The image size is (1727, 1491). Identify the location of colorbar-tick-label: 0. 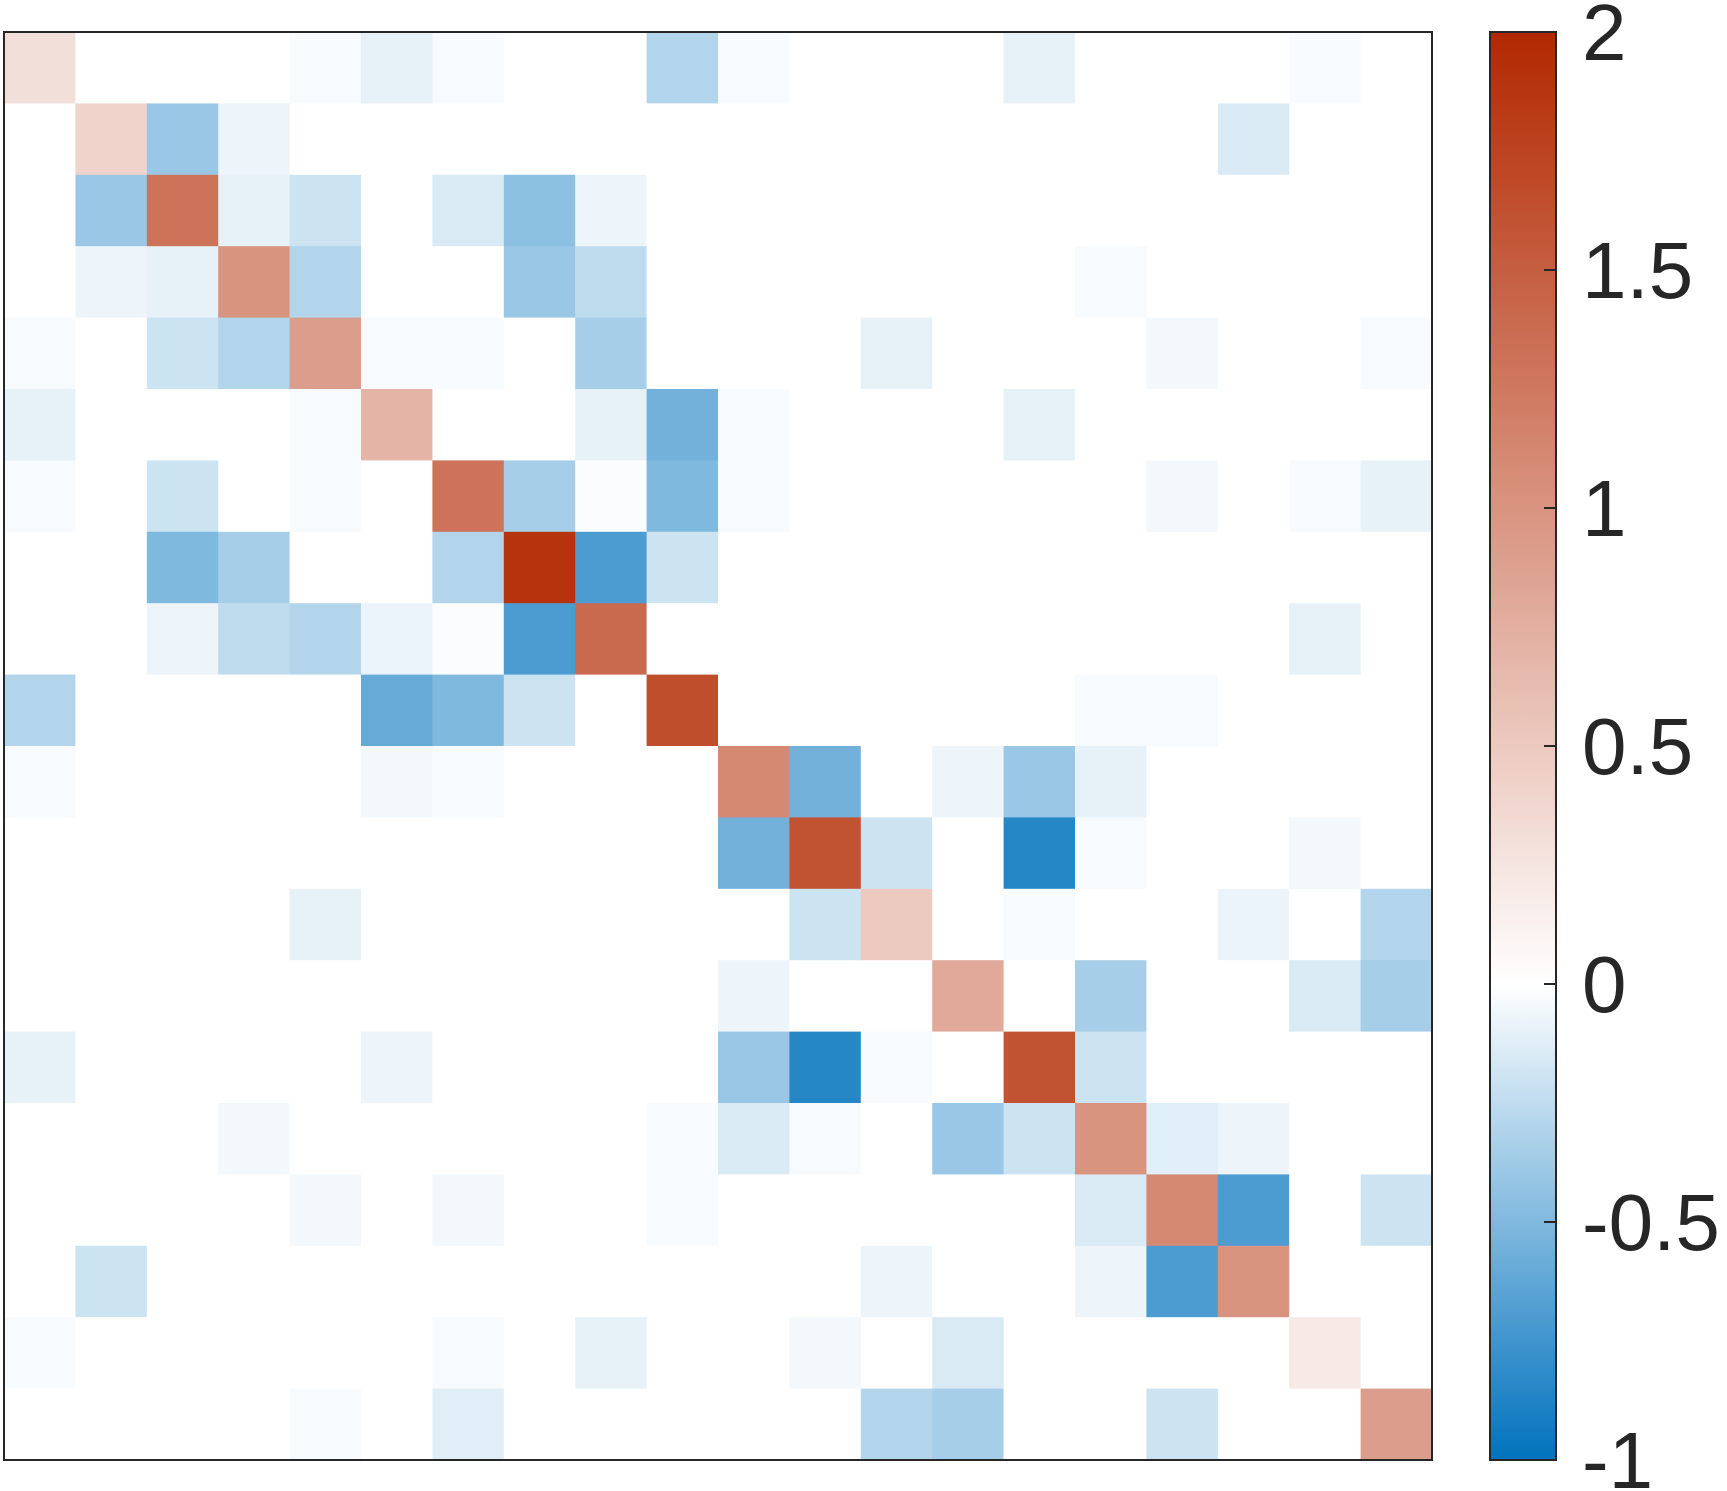
(1604, 984).